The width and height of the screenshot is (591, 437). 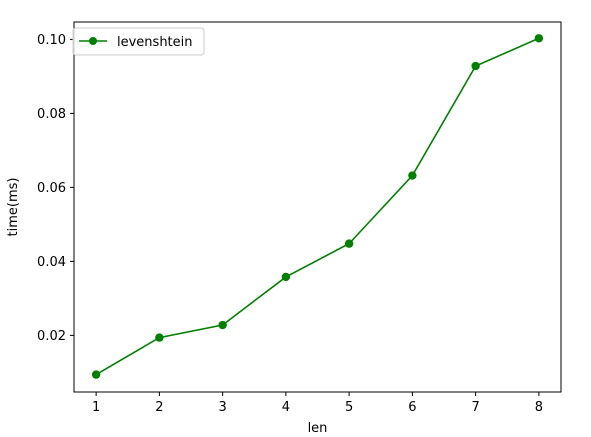 What do you see at coordinates (349, 407) in the screenshot?
I see `x-tick-label: 5` at bounding box center [349, 407].